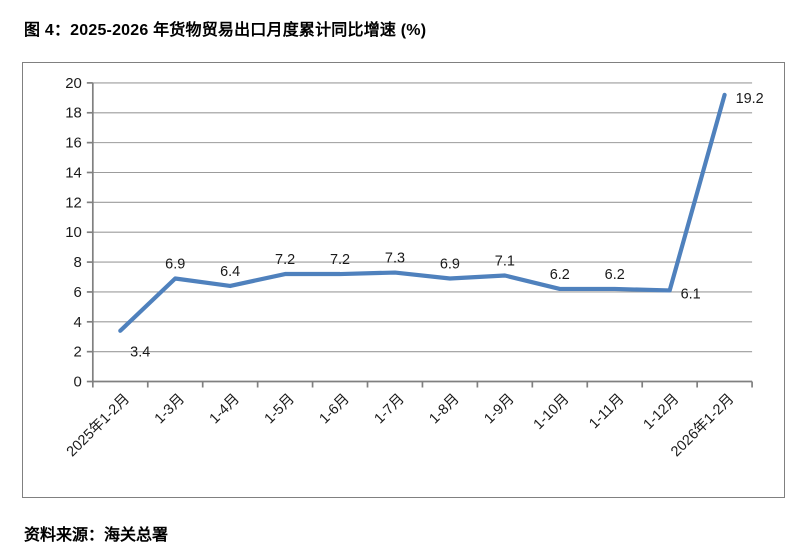  I want to click on svg-text: 2, so click(78, 352).